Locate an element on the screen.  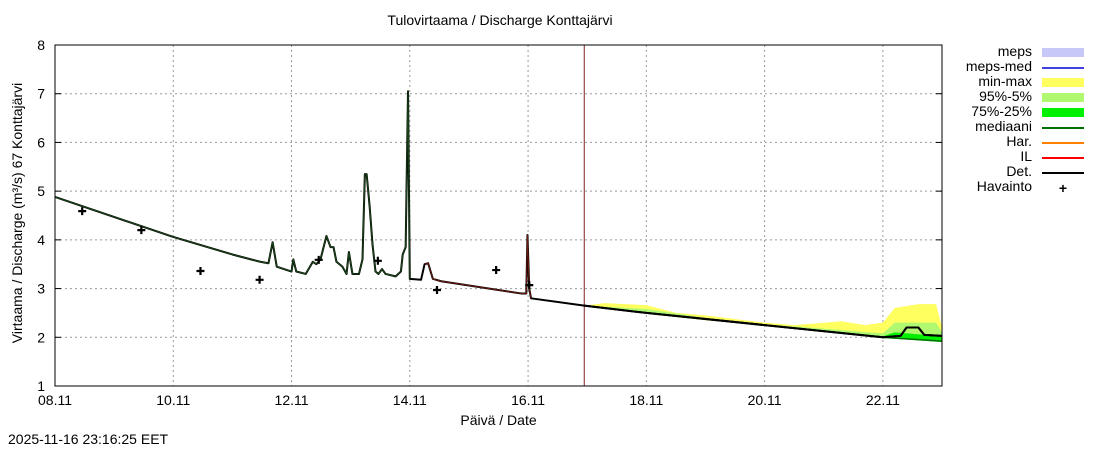
y-tick-label: 5 is located at coordinates (41, 191).